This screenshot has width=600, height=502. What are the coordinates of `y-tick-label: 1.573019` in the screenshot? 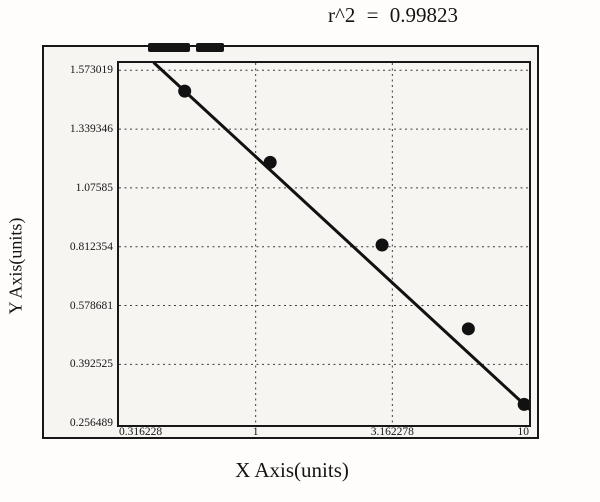 It's located at (91, 70).